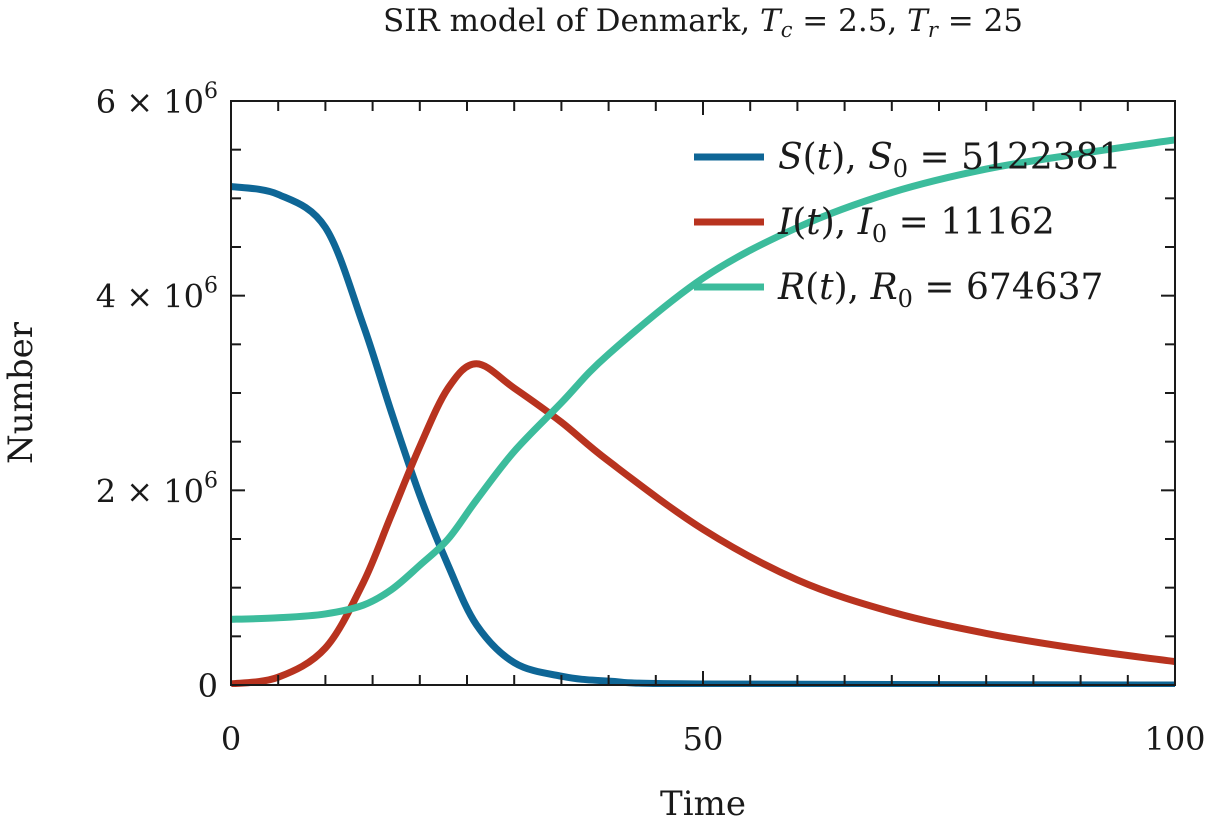  Describe the element at coordinates (1174, 739) in the screenshot. I see `x-tick-label: 100` at that location.